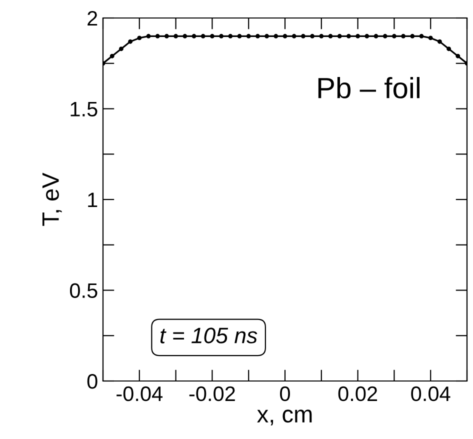 The width and height of the screenshot is (473, 439). I want to click on x-tick-label: -0.04, so click(139, 394).